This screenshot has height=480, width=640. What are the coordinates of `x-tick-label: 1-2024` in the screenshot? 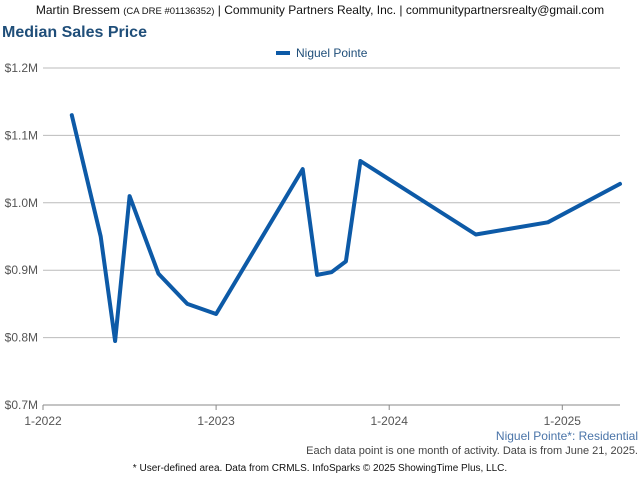 It's located at (390, 421).